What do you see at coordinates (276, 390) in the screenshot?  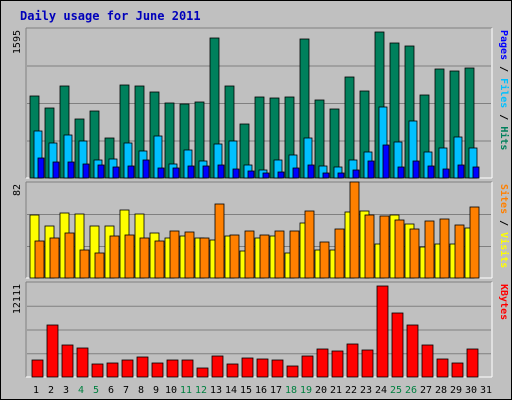 I see `x-label-day-17: 17` at bounding box center [276, 390].